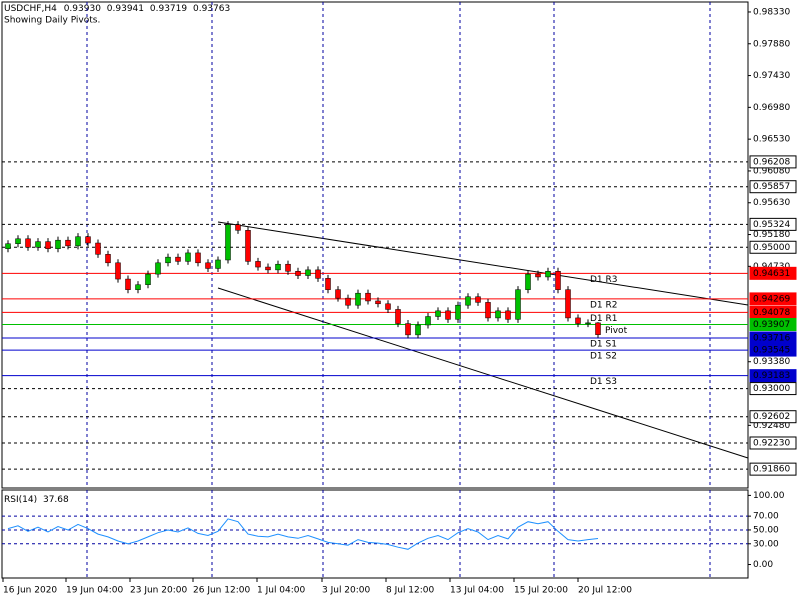  What do you see at coordinates (603, 382) in the screenshot?
I see `level-name: D1 S3` at bounding box center [603, 382].